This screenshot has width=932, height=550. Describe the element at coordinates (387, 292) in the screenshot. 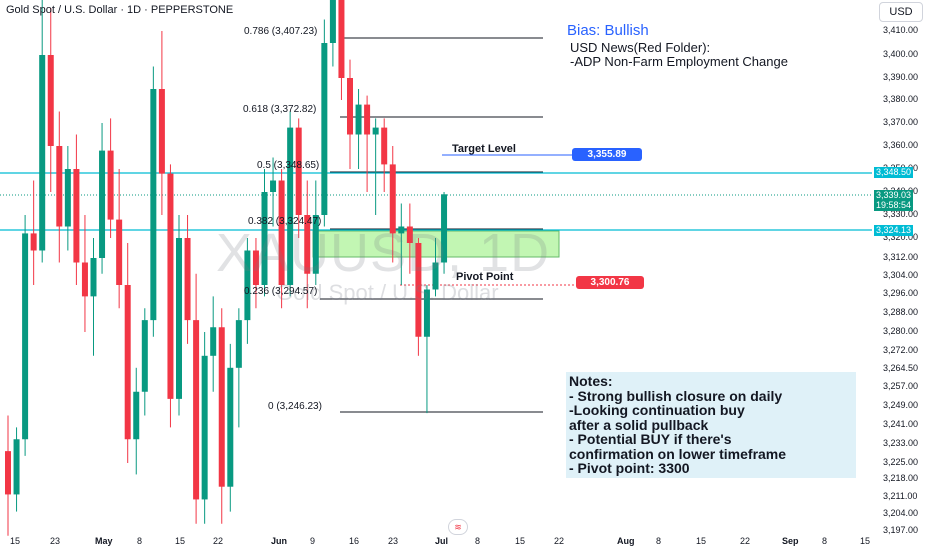

I see `watermark-name: Gold Spot / U.S. Dollar` at that location.